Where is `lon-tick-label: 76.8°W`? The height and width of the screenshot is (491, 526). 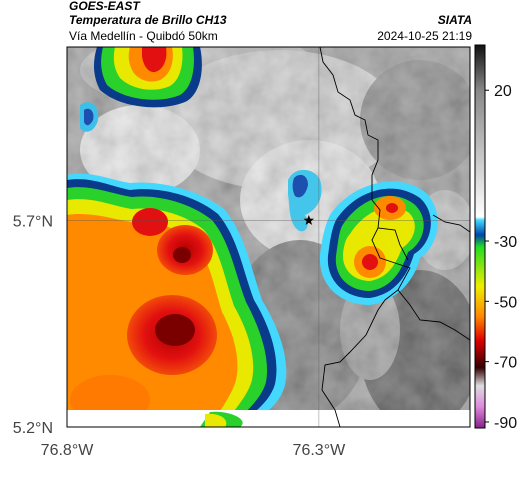 lon-tick-label: 76.8°W is located at coordinates (68, 450).